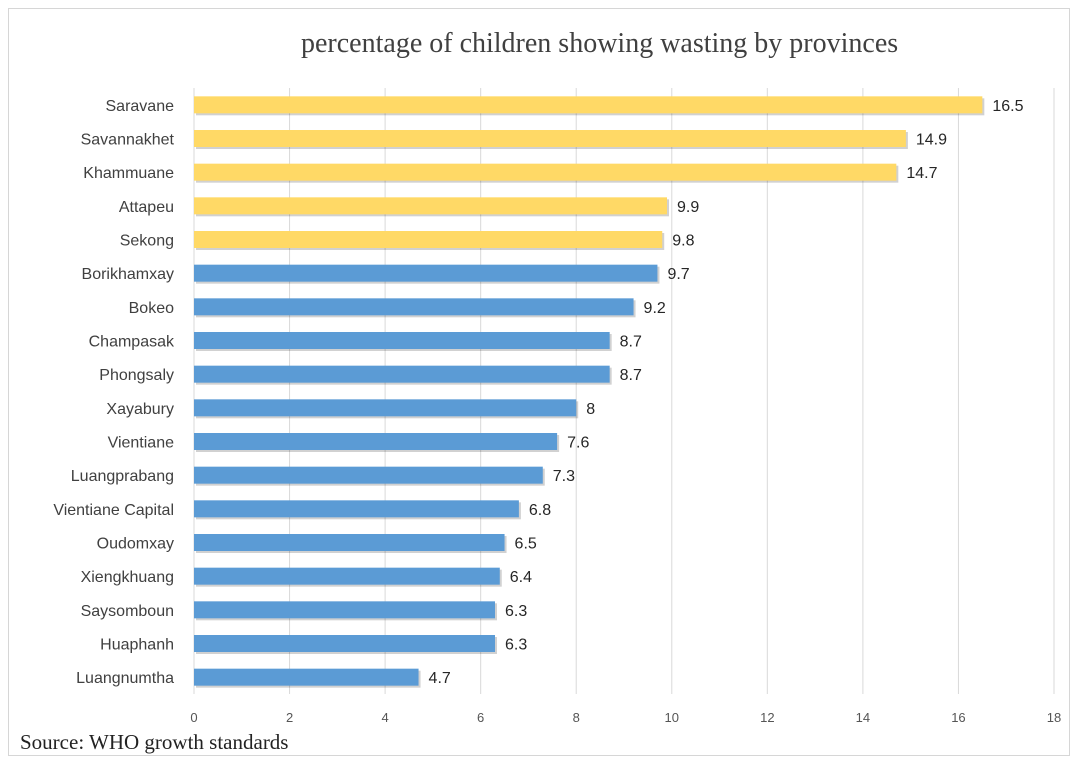 Image resolution: width=1081 pixels, height=758 pixels. I want to click on x-tick-label: 0, so click(193, 717).